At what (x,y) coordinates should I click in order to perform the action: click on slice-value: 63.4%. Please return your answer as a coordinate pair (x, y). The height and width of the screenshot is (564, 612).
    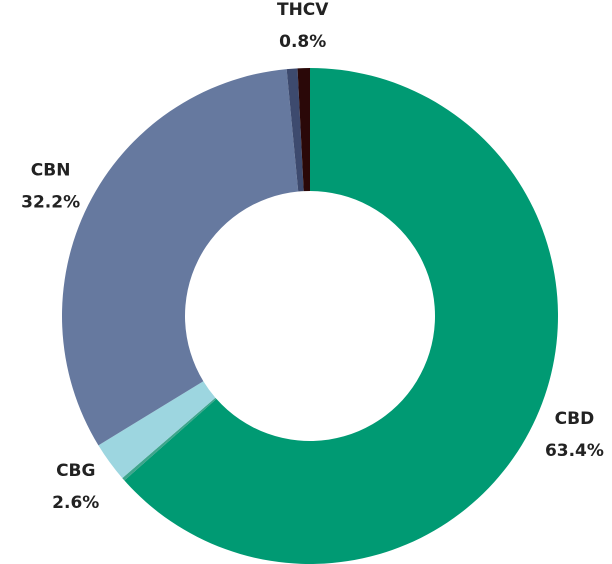
    Looking at the image, I should click on (574, 451).